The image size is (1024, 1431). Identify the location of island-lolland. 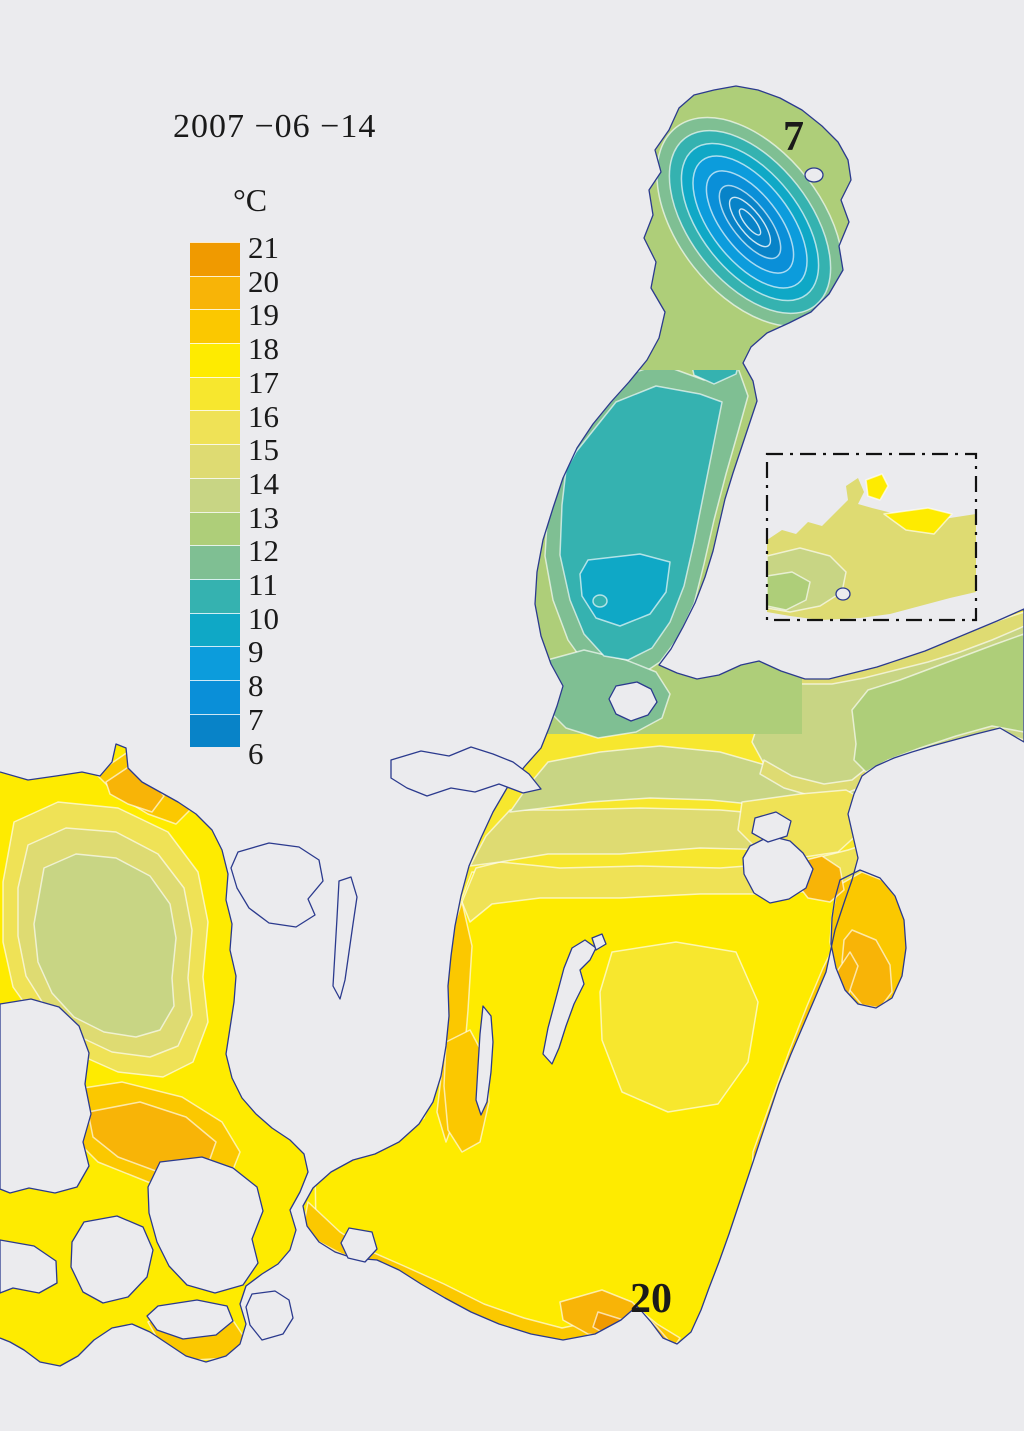
(190, 1319).